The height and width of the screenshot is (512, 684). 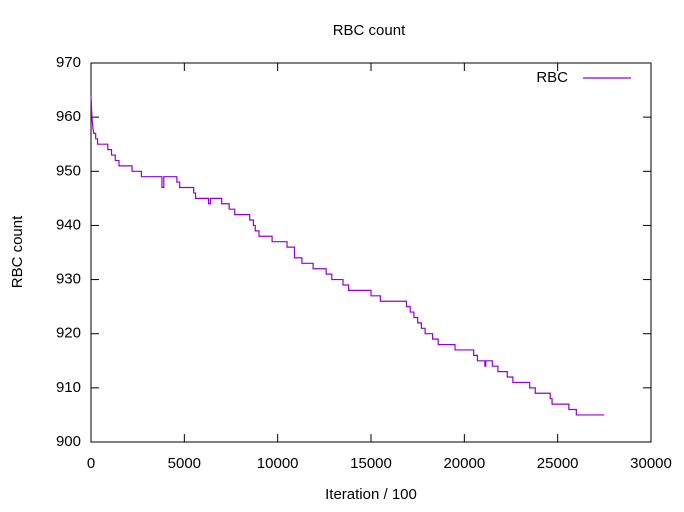 What do you see at coordinates (371, 463) in the screenshot?
I see `x-tick-label: 15000` at bounding box center [371, 463].